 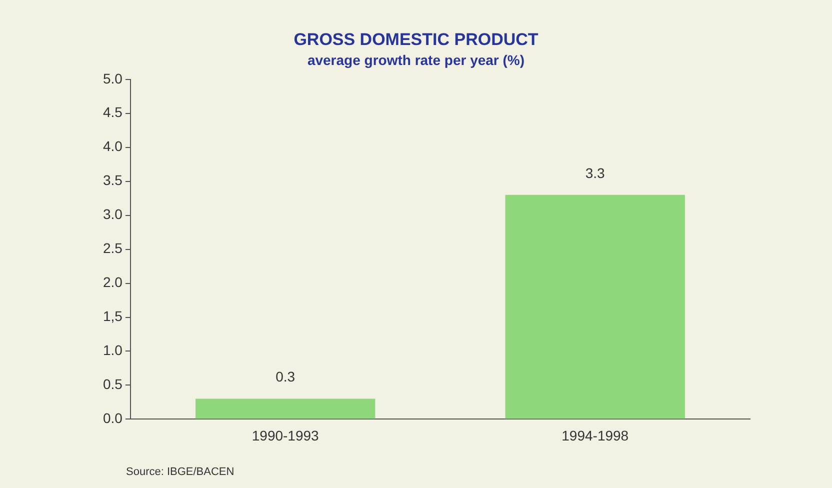 I want to click on y-tick-label: 3.5, so click(x=112, y=180).